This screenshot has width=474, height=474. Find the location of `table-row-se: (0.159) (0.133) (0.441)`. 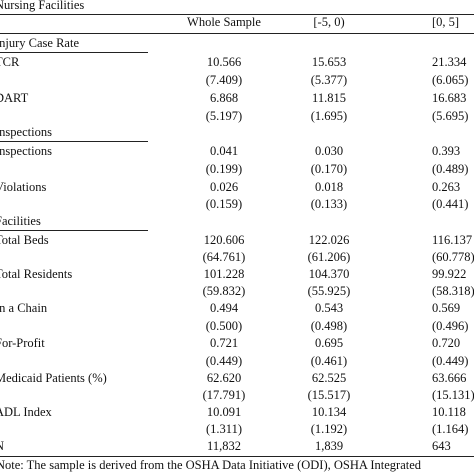

table-row-se: (0.159) (0.133) (0.441) is located at coordinates (337, 204).